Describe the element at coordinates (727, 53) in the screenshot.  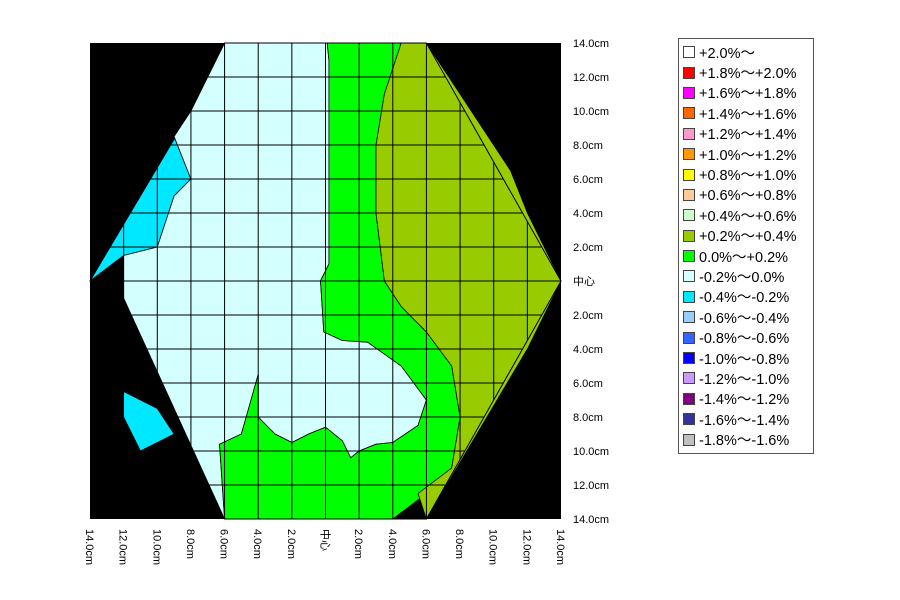
I see `legend-label: +2.0%～` at that location.